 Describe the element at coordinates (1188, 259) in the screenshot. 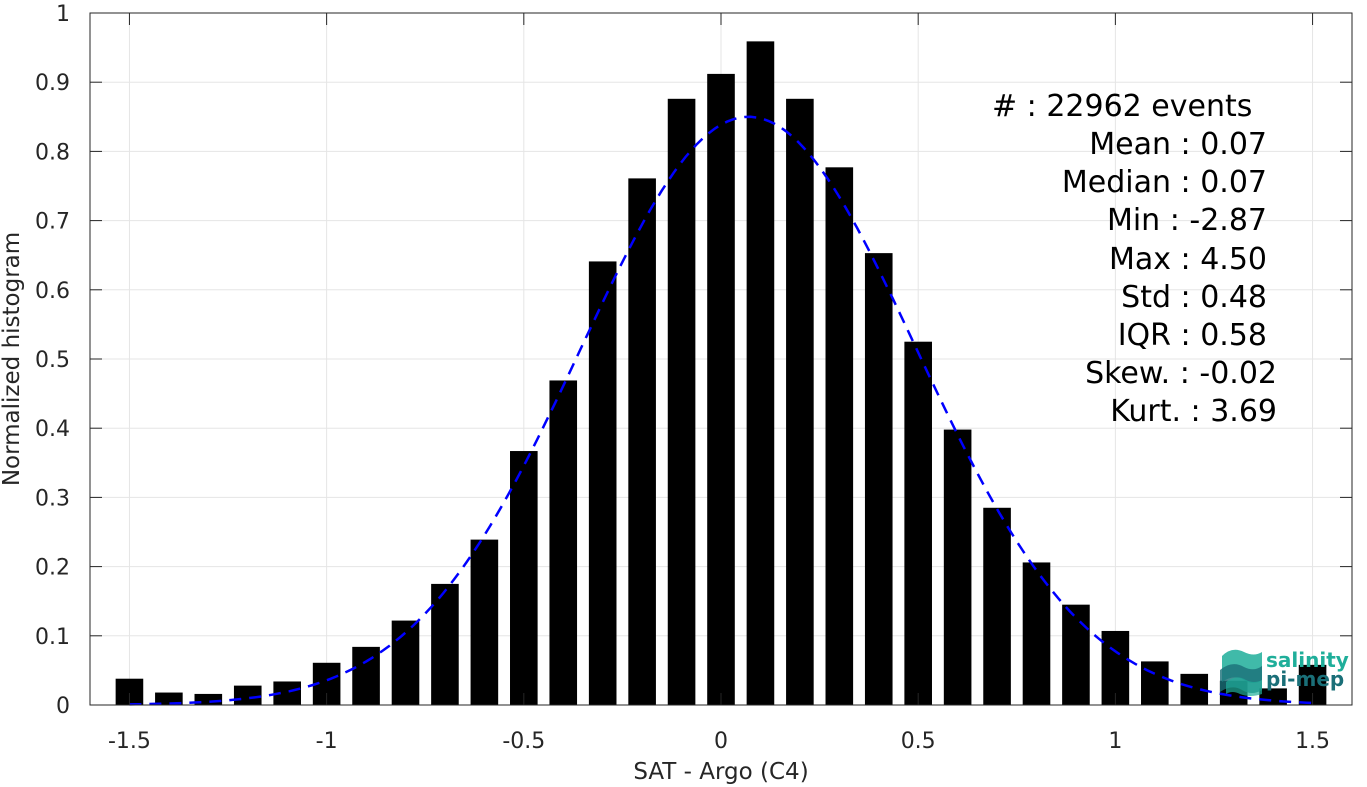

I see `stat-max: Max : 4.50` at that location.